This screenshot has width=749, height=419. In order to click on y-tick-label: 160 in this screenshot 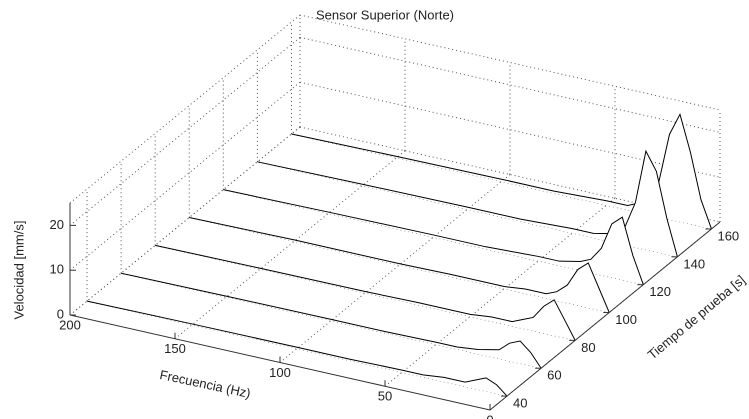, I will do `click(728, 235)`.